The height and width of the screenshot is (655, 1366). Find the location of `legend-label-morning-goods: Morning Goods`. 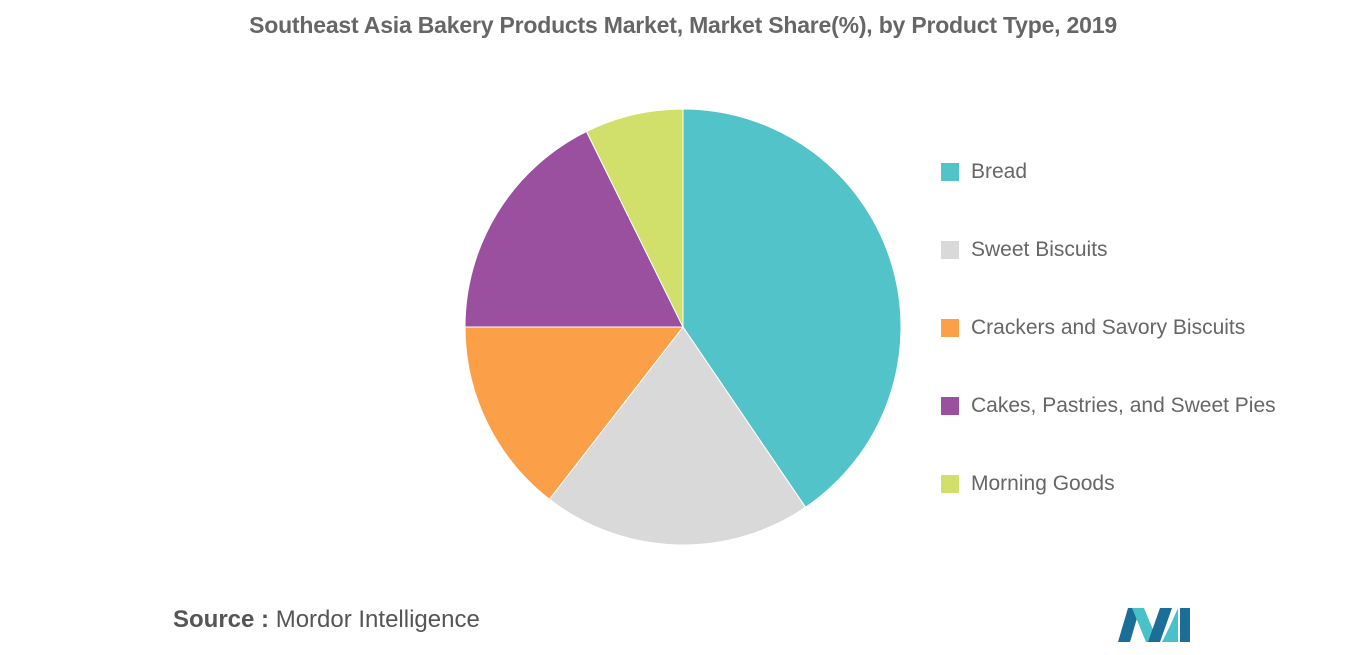

legend-label-morning-goods: Morning Goods is located at coordinates (1043, 483).